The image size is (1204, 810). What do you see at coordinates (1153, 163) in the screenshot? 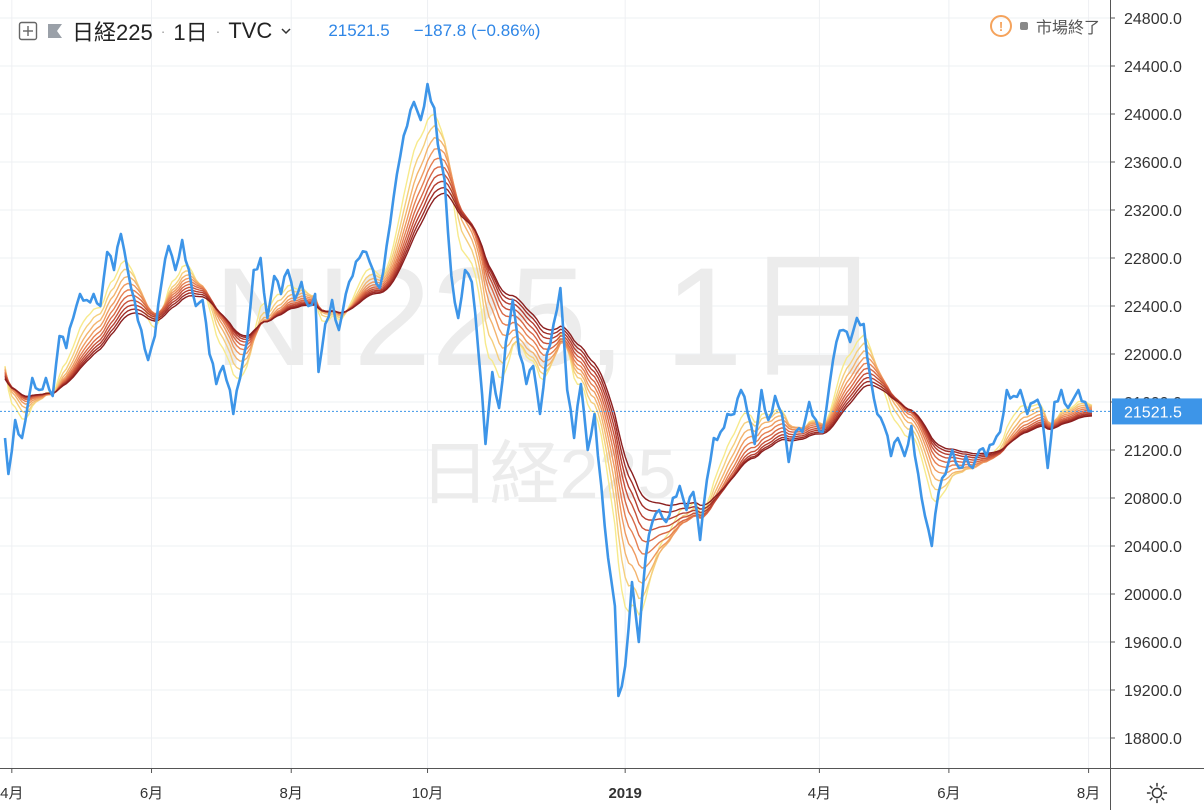
I see `y-tick-label: 23600.0` at bounding box center [1153, 163].